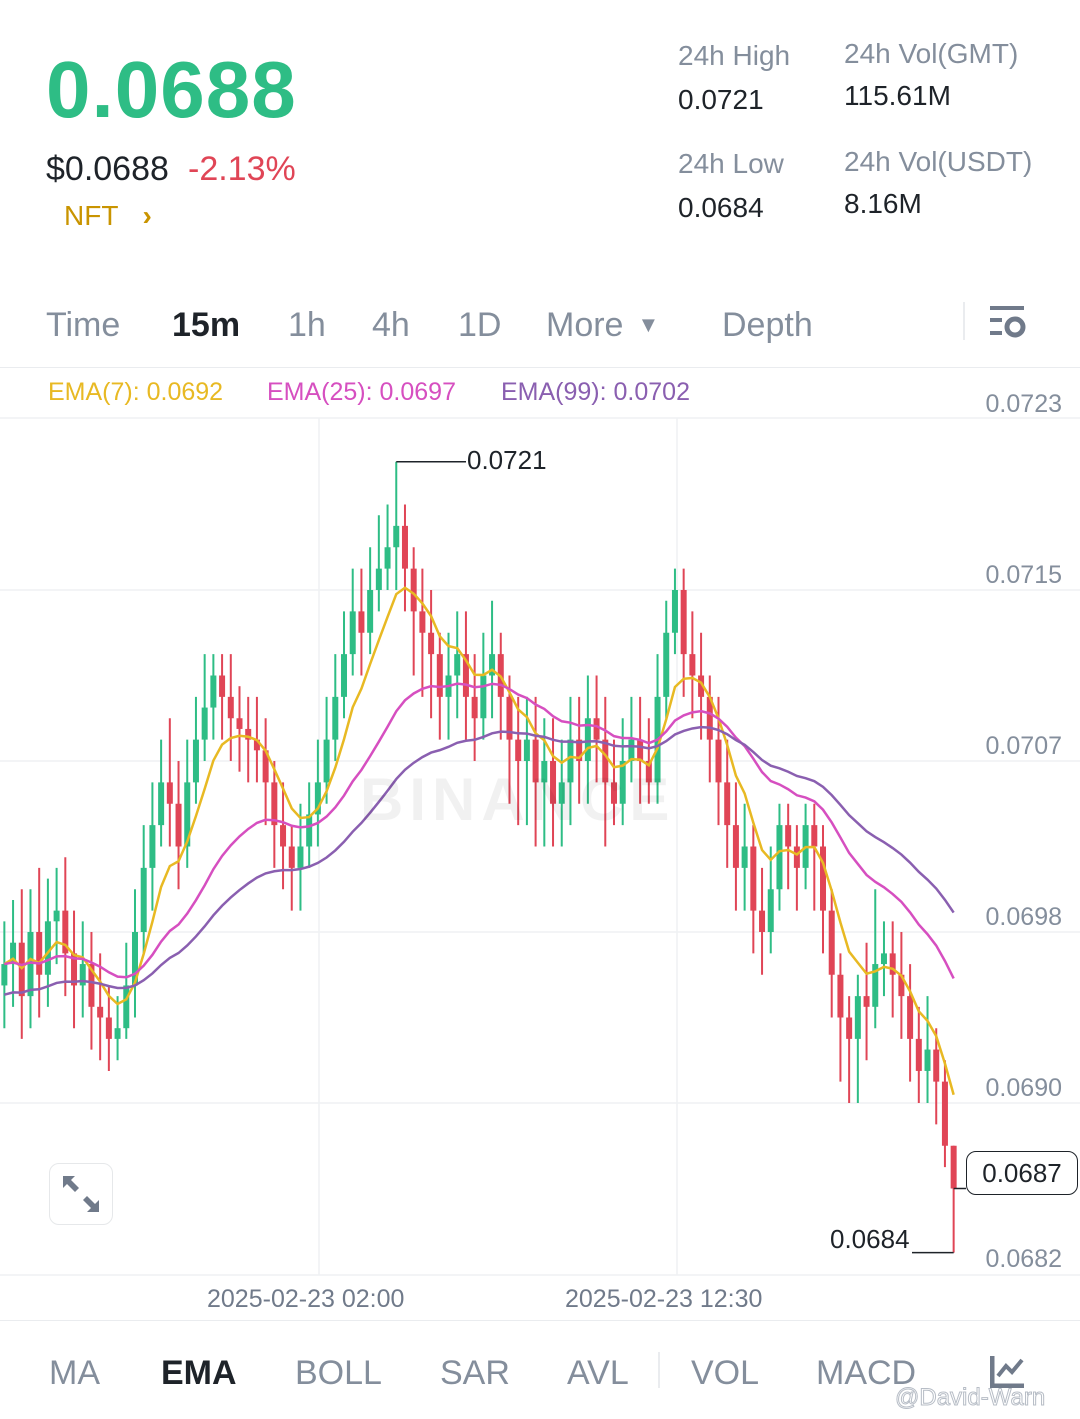 The width and height of the screenshot is (1080, 1419). What do you see at coordinates (866, 1373) in the screenshot?
I see `indicator-macd: MACD` at bounding box center [866, 1373].